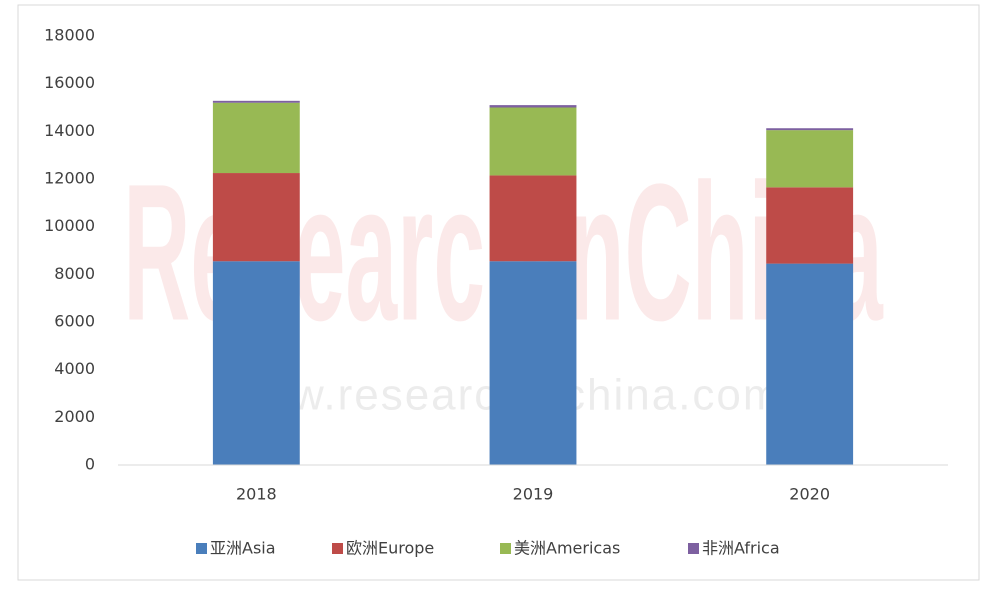 The height and width of the screenshot is (590, 984). What do you see at coordinates (90, 464) in the screenshot?
I see `y-tick-label: 0` at bounding box center [90, 464].